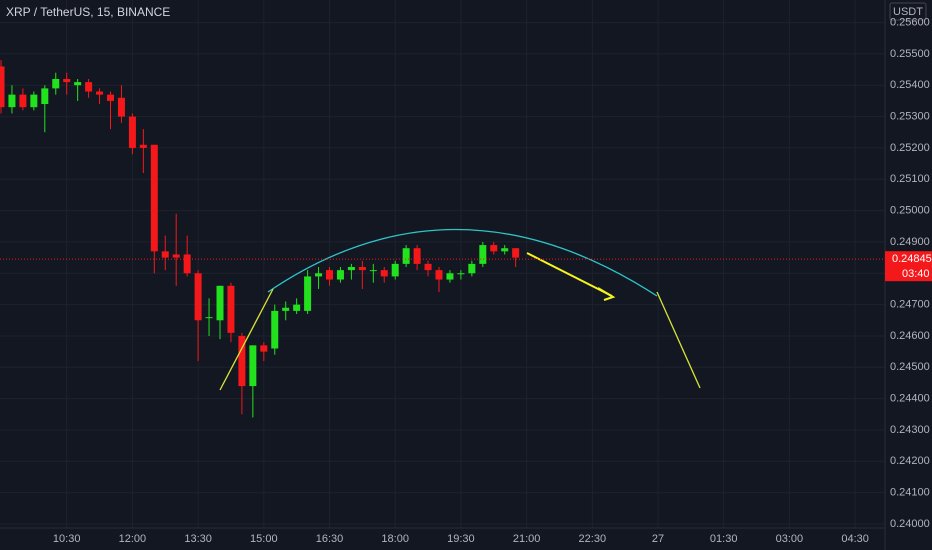 Image resolution: width=932 pixels, height=550 pixels. What do you see at coordinates (910, 211) in the screenshot?
I see `y-tick-label: 0.25000` at bounding box center [910, 211].